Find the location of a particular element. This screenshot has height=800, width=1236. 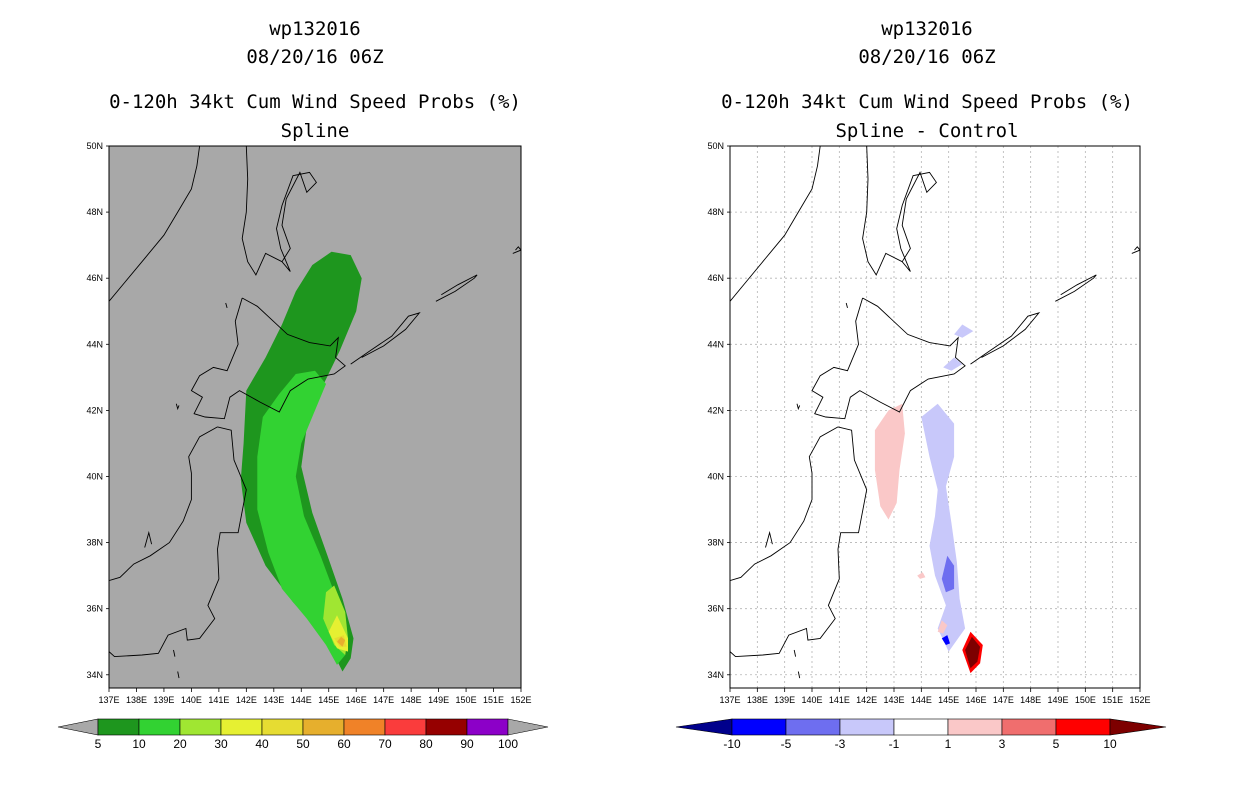

lon-tick-label: 149E is located at coordinates (438, 700).